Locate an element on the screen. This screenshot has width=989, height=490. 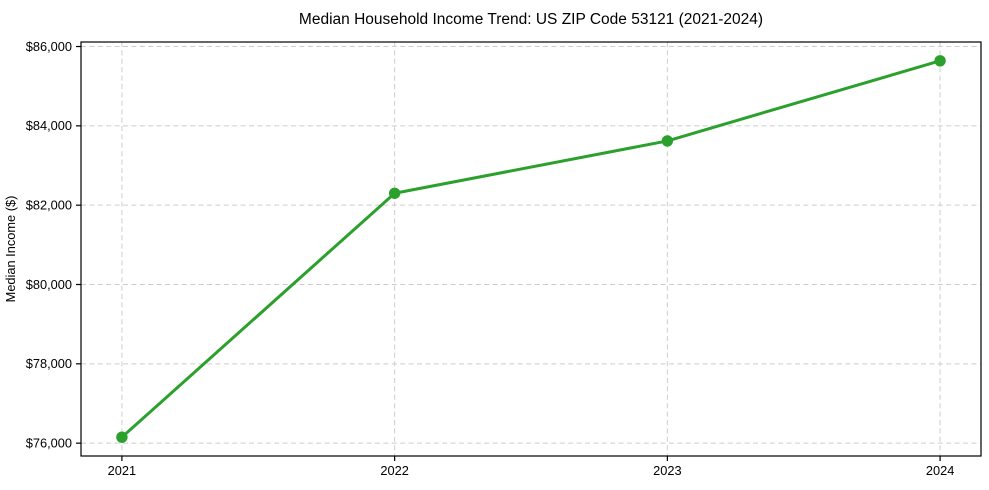
x-tick-label: 2021 is located at coordinates (122, 470).